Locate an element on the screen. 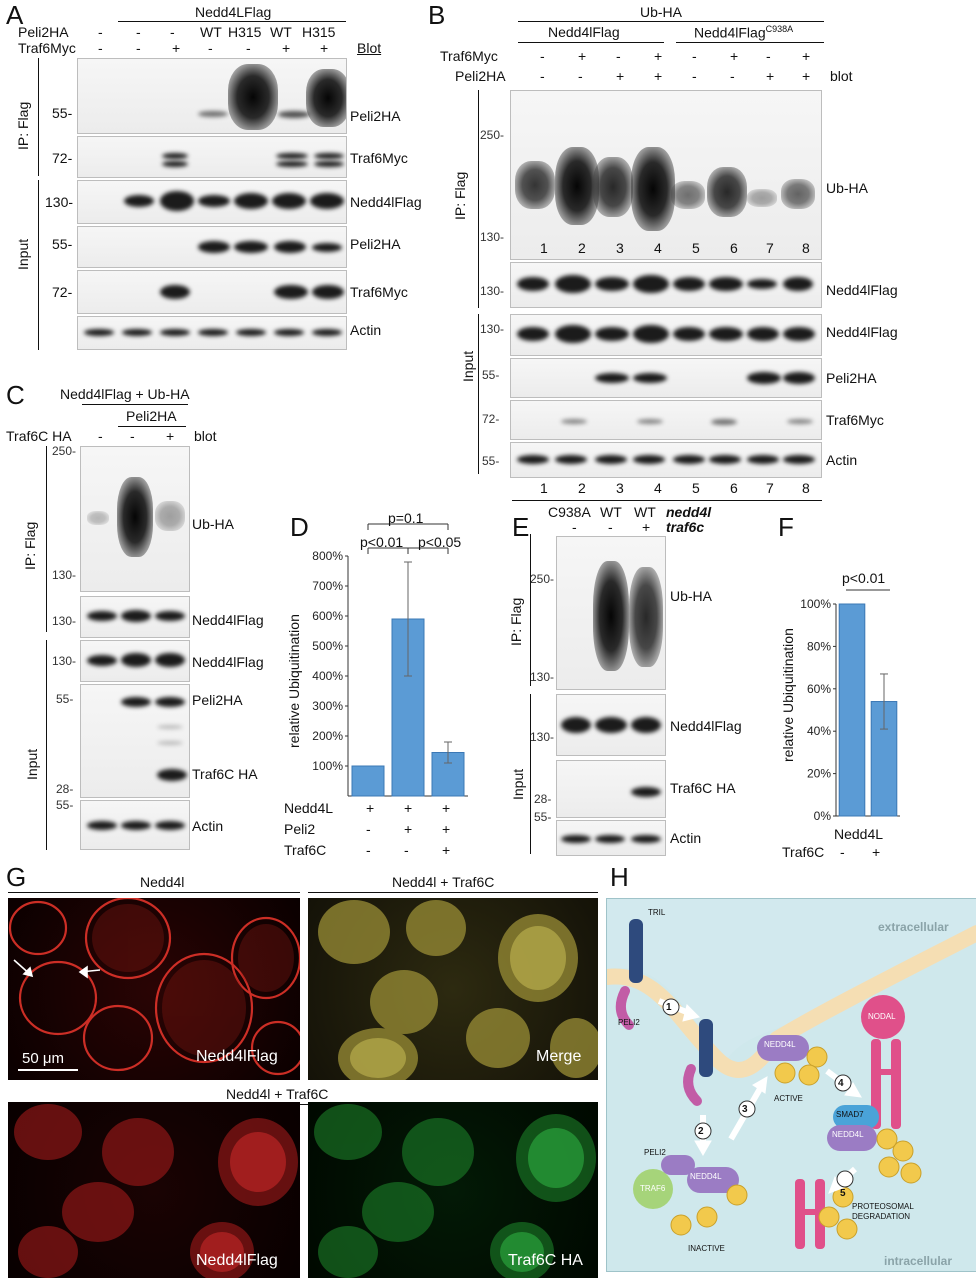 The height and width of the screenshot is (1280, 976). panel-b-mw-250: 250- is located at coordinates (492, 135).